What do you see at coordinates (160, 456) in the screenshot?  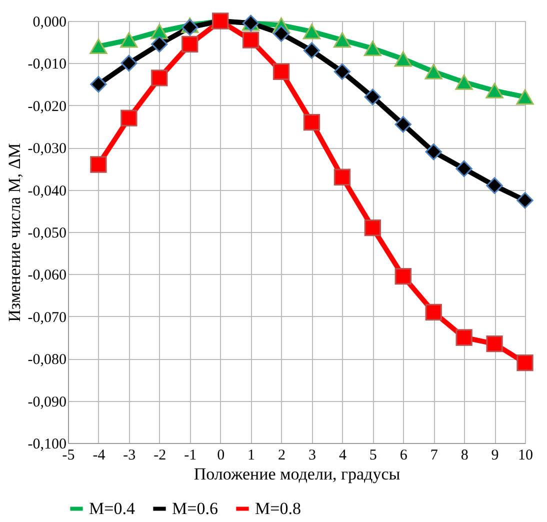 I see `x-tick-label: -2` at bounding box center [160, 456].